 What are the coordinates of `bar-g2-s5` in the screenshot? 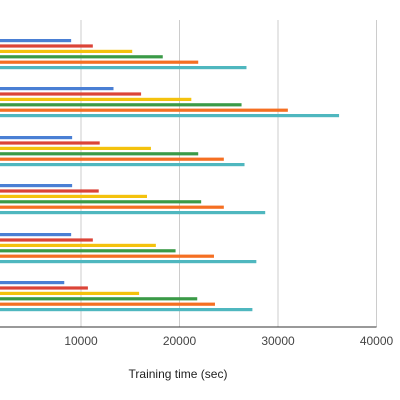 It's located at (144, 110).